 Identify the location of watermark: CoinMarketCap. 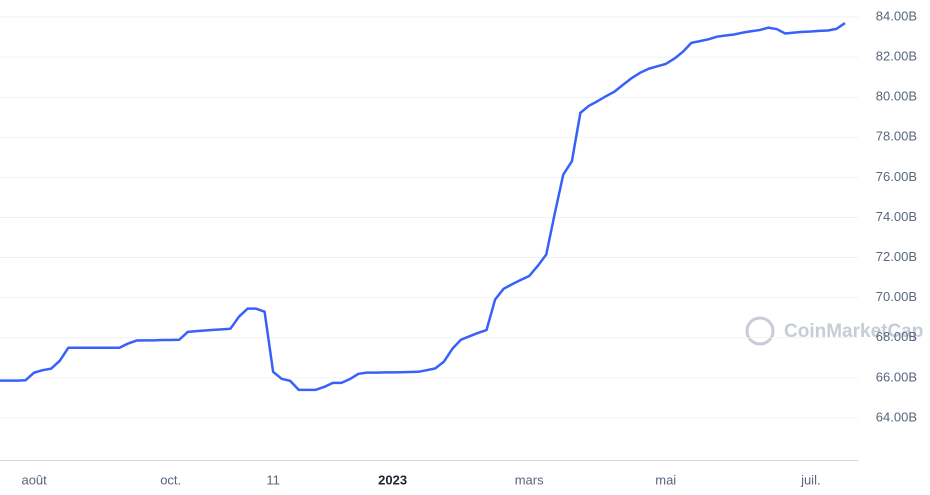
(834, 331).